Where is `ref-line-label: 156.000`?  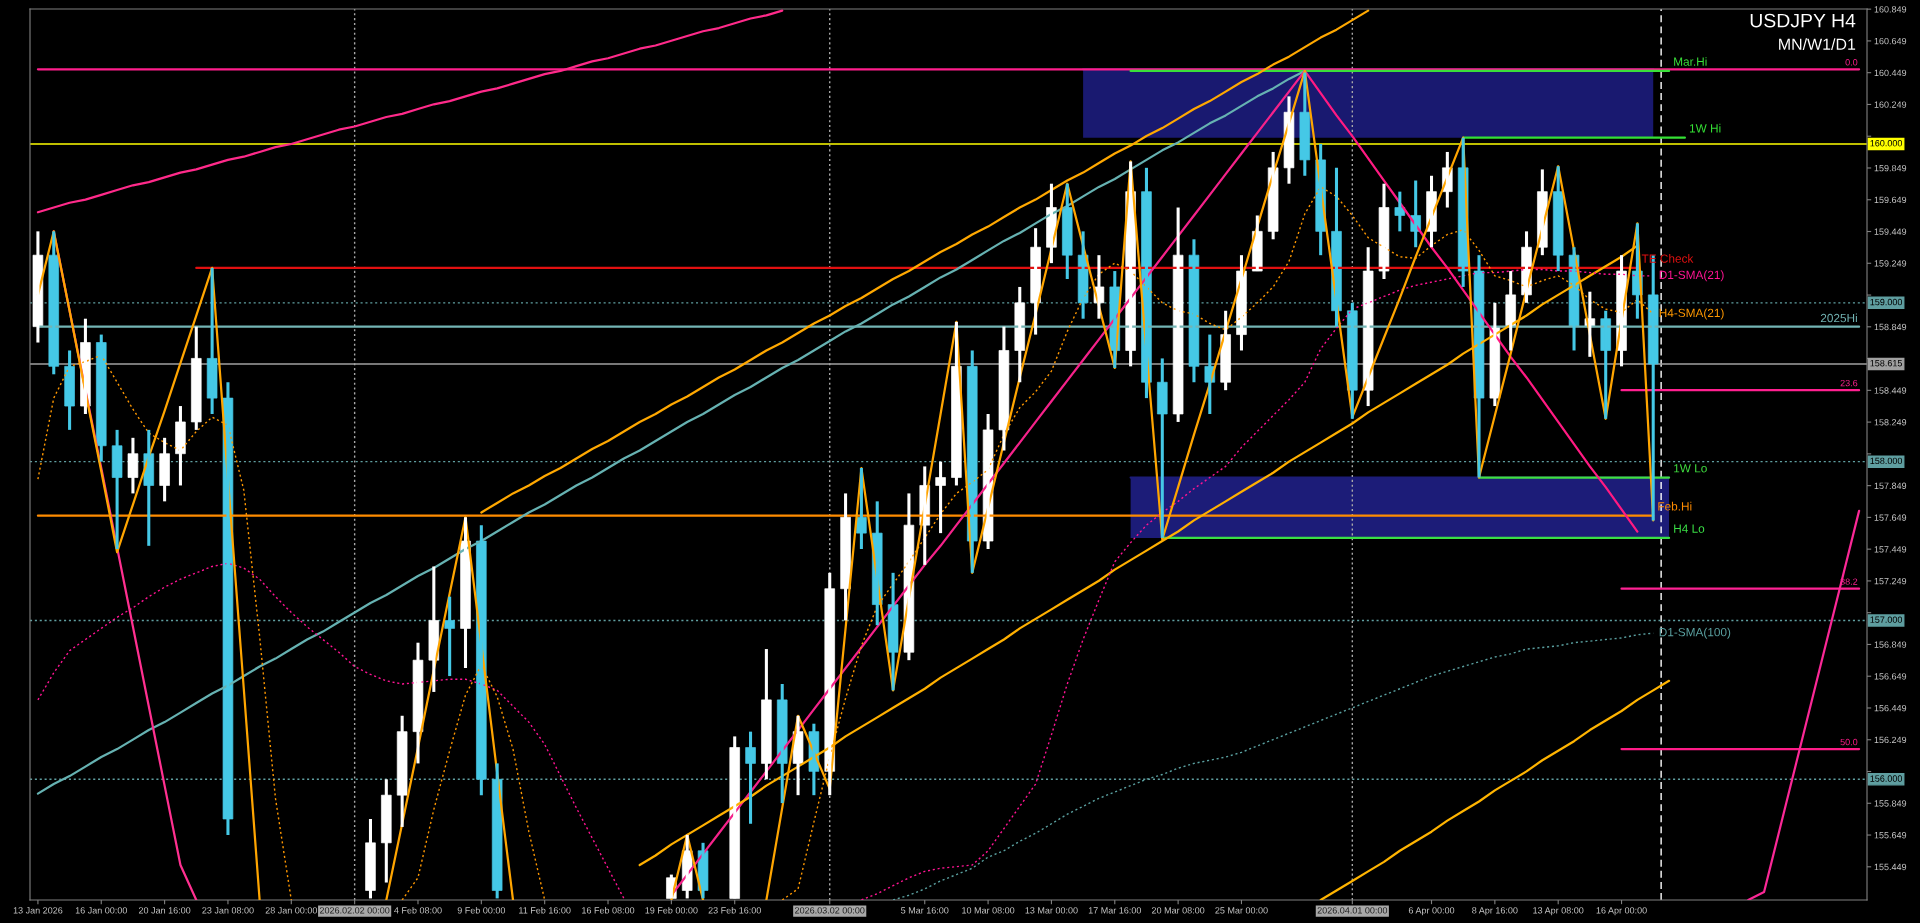
ref-line-label: 156.000 is located at coordinates (1886, 778).